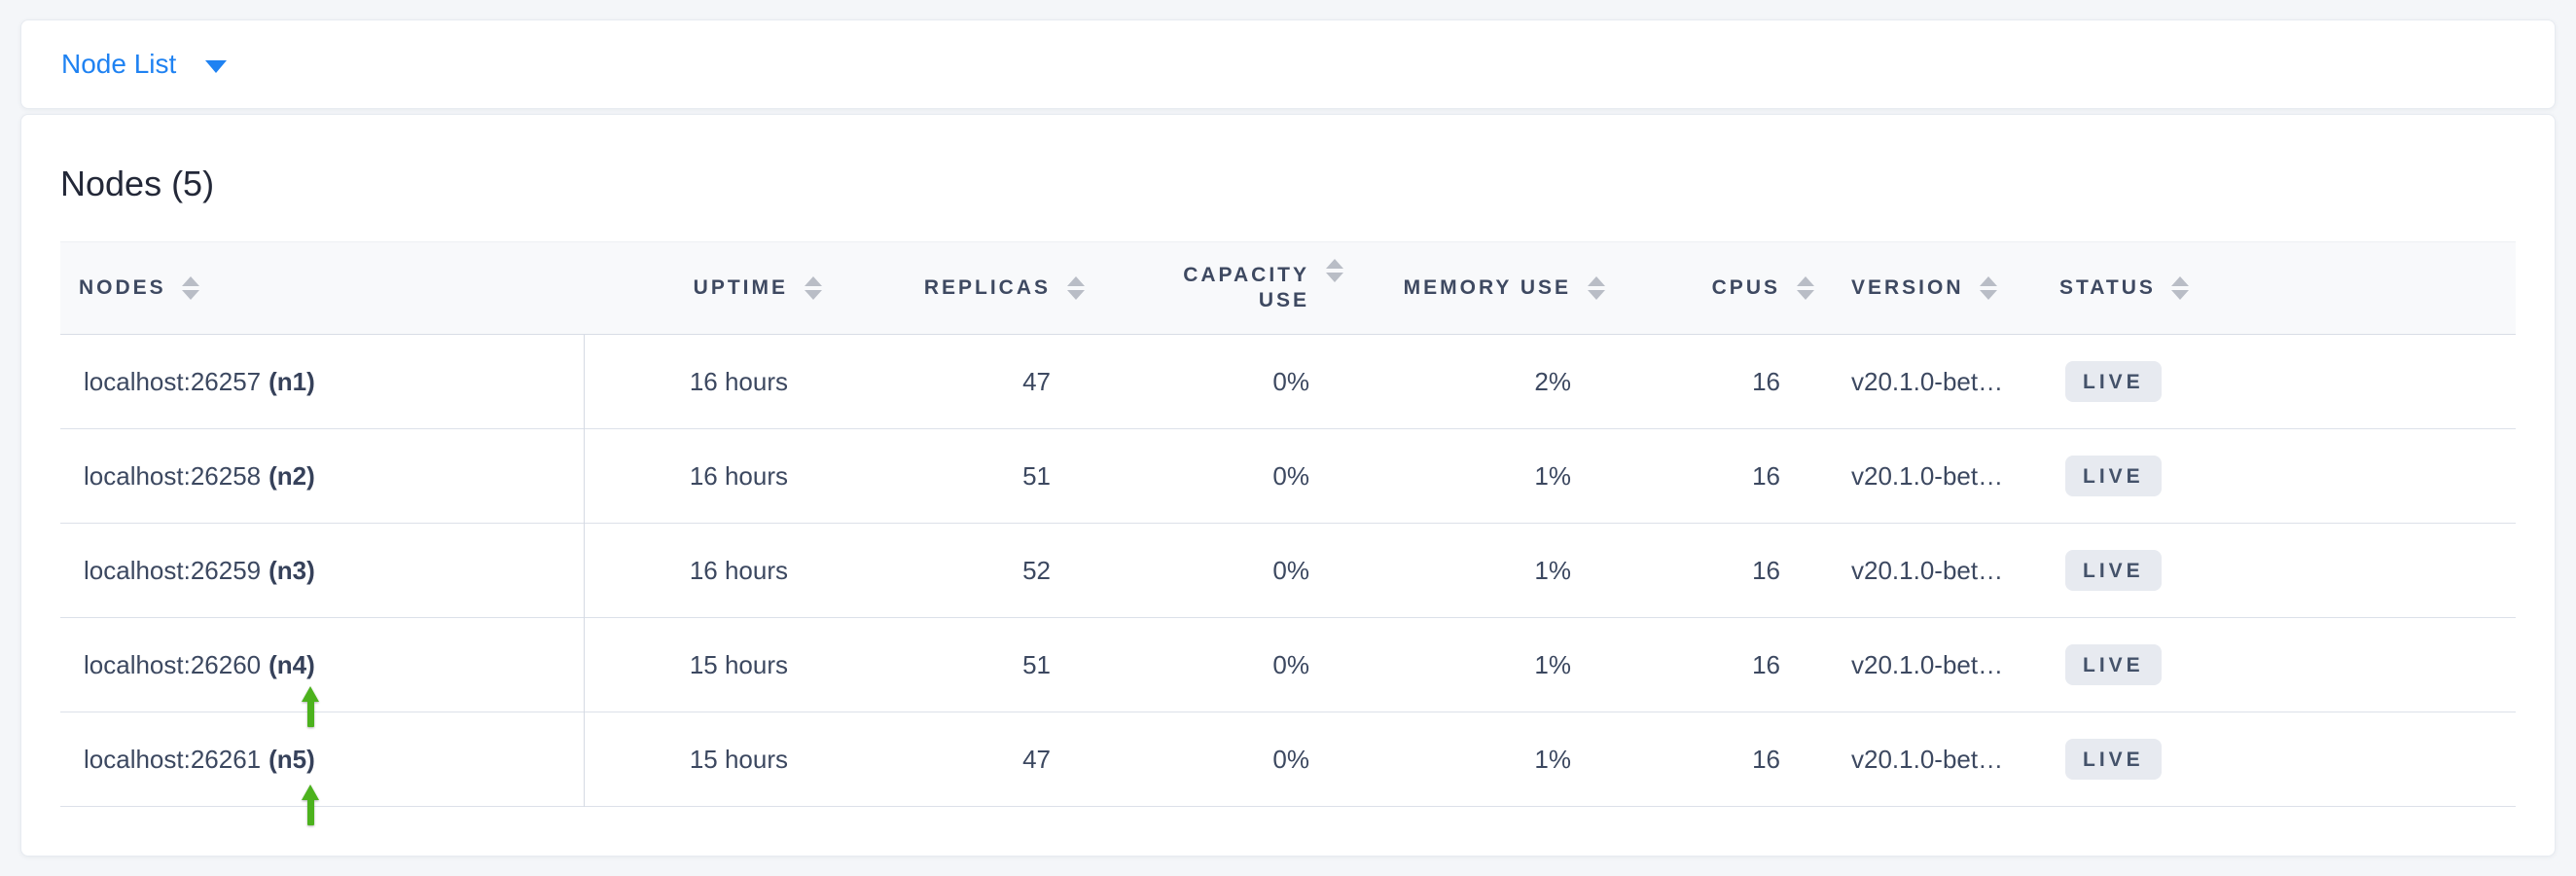  I want to click on page-title: Nodes (5), so click(137, 184).